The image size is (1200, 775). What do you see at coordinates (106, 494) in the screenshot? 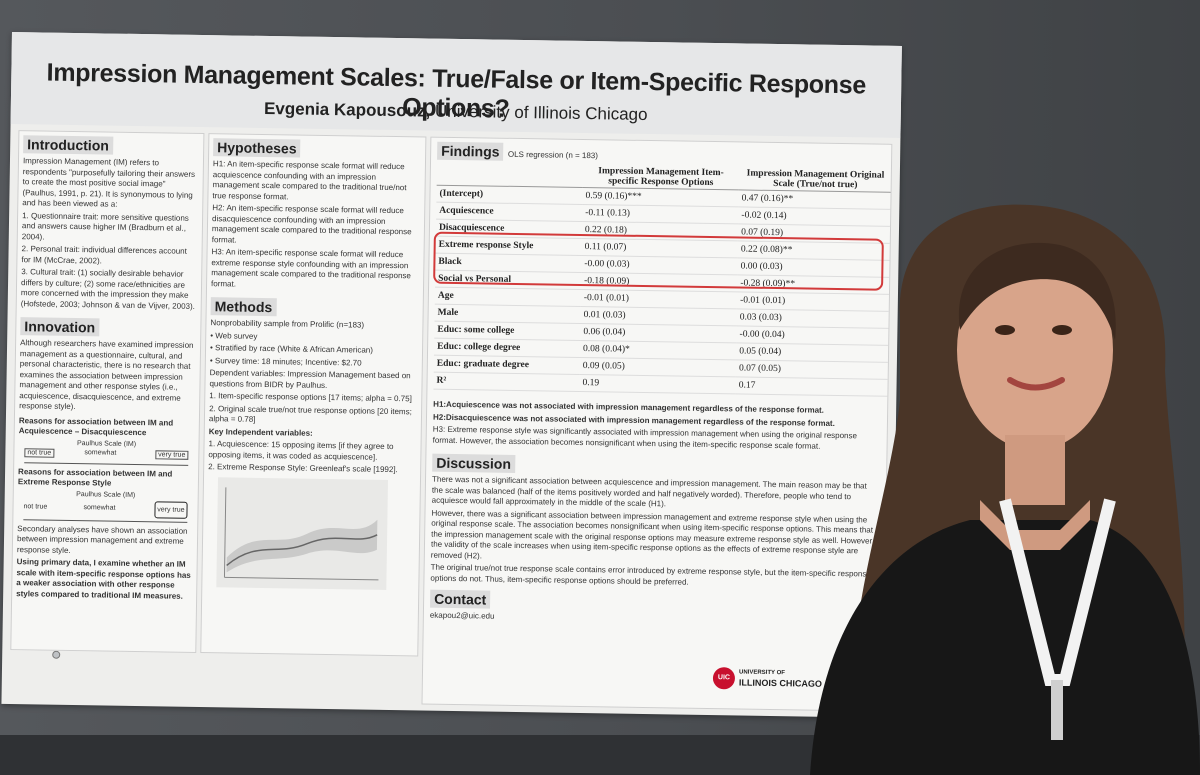
I see `scale-2-title: Paulhus Scale (IM)` at bounding box center [106, 494].